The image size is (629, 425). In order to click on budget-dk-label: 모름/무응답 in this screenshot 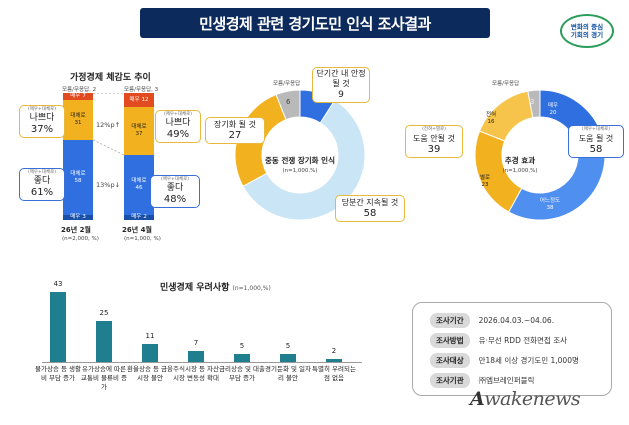, I will do `click(506, 84)`.